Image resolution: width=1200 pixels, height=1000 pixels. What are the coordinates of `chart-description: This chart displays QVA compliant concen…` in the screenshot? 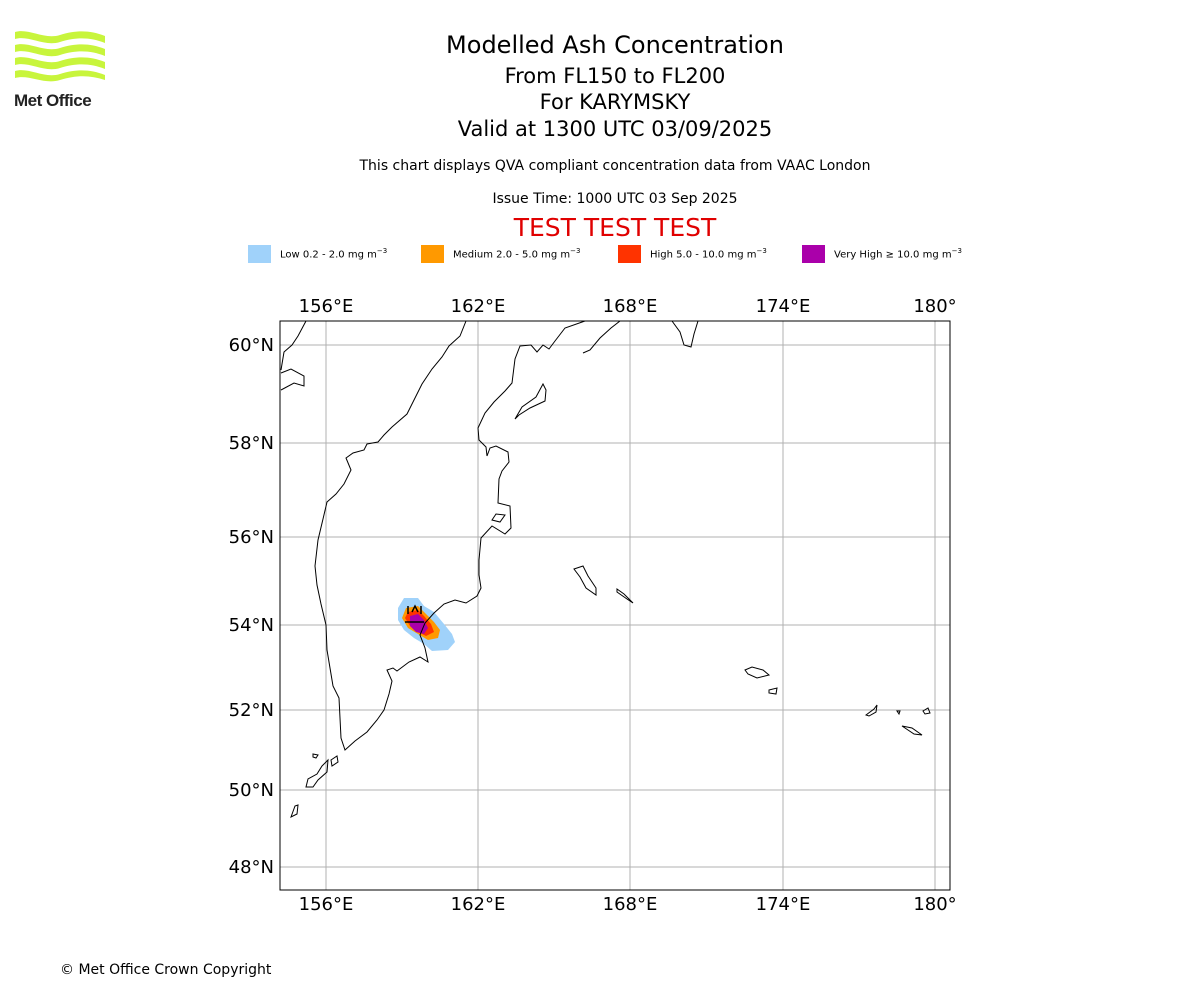 It's located at (615, 166).